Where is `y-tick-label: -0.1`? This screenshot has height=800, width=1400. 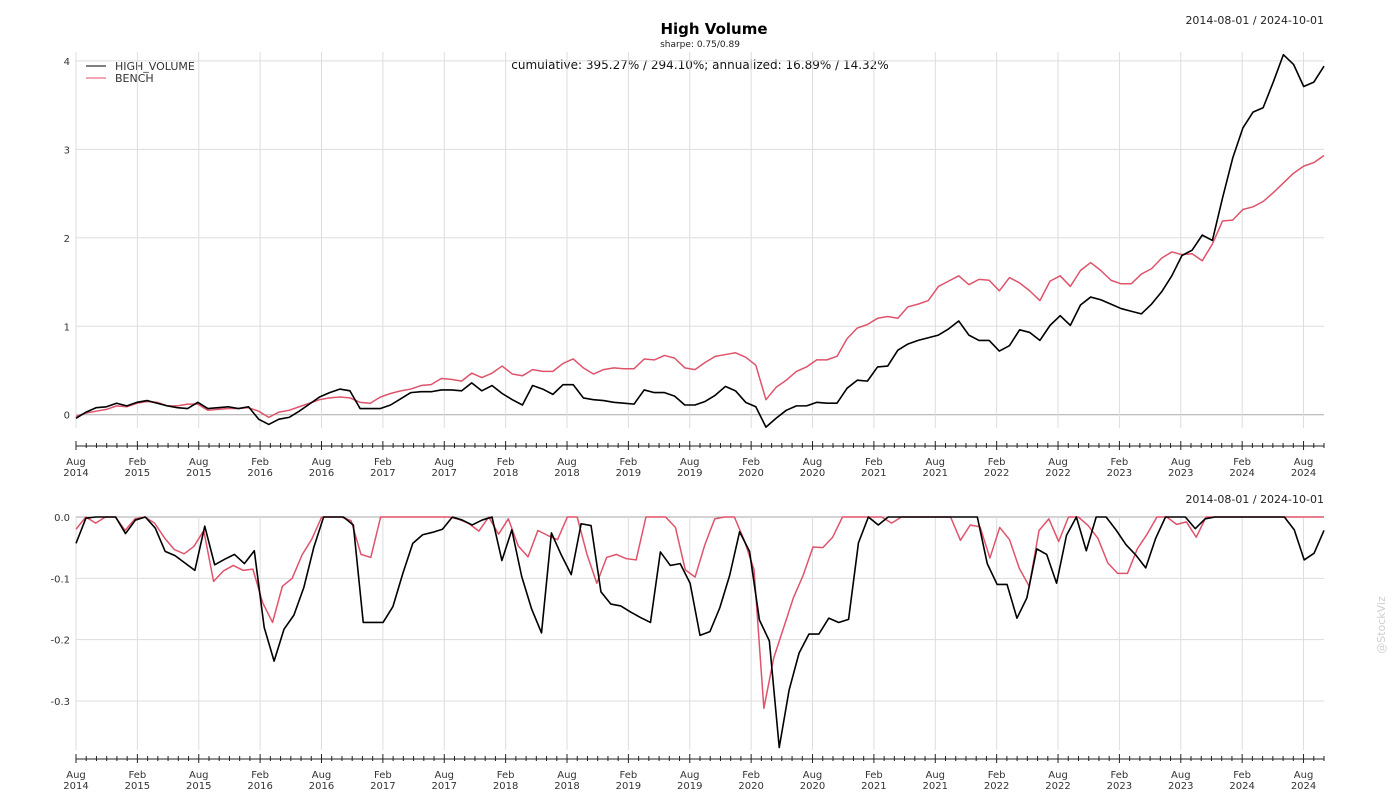 y-tick-label: -0.1 is located at coordinates (60, 579).